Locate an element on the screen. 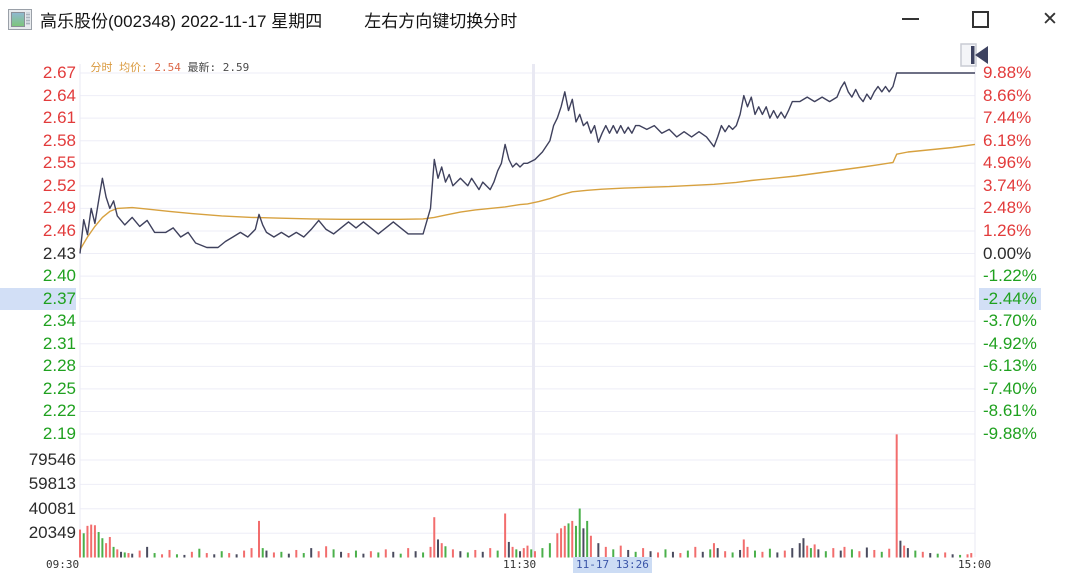 The image size is (1080, 579). price-axis-label: 2.40 is located at coordinates (59, 276).